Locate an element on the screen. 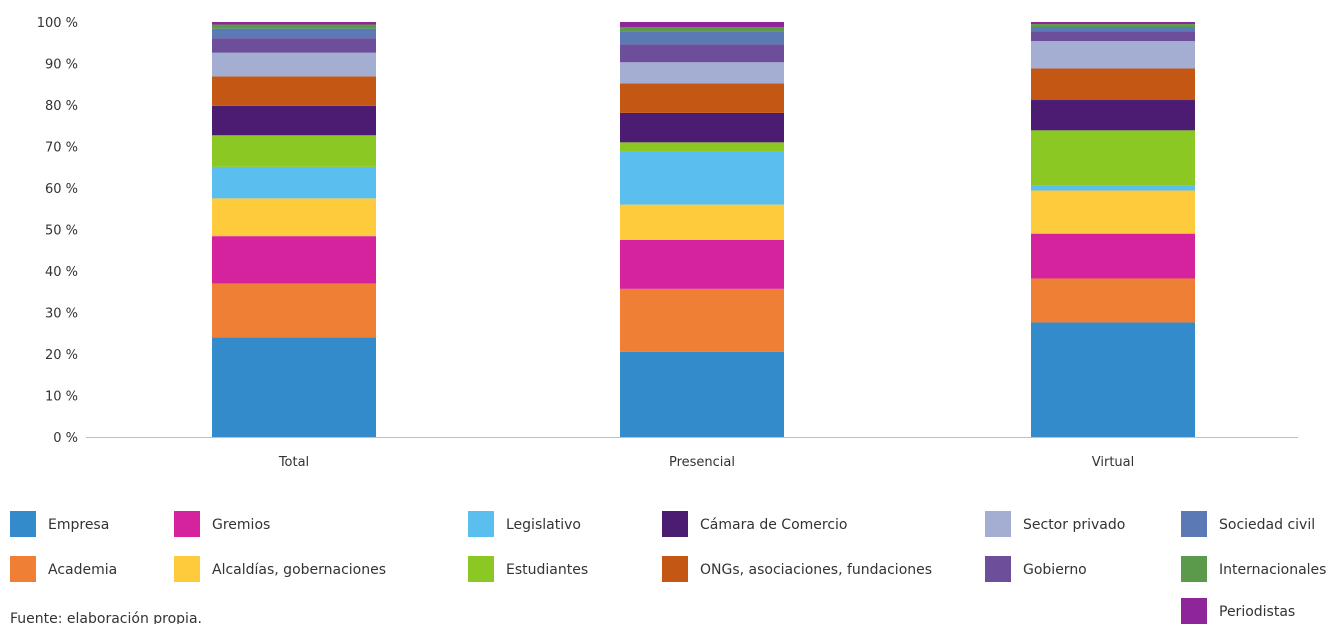 This screenshot has width=1342, height=624. legend-label: Legislativo is located at coordinates (543, 525).